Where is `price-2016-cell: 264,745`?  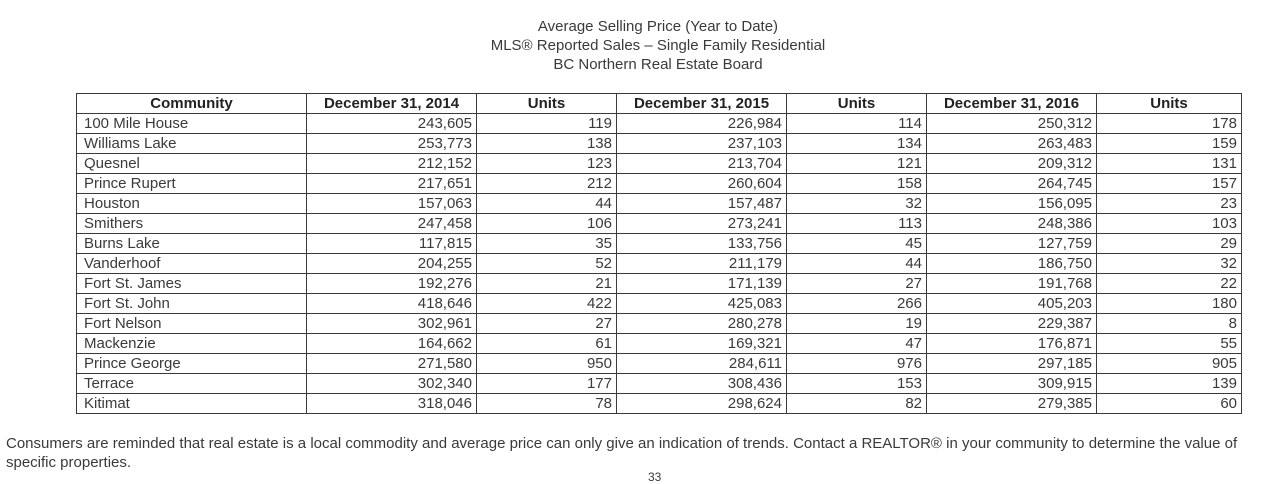 price-2016-cell: 264,745 is located at coordinates (1011, 183).